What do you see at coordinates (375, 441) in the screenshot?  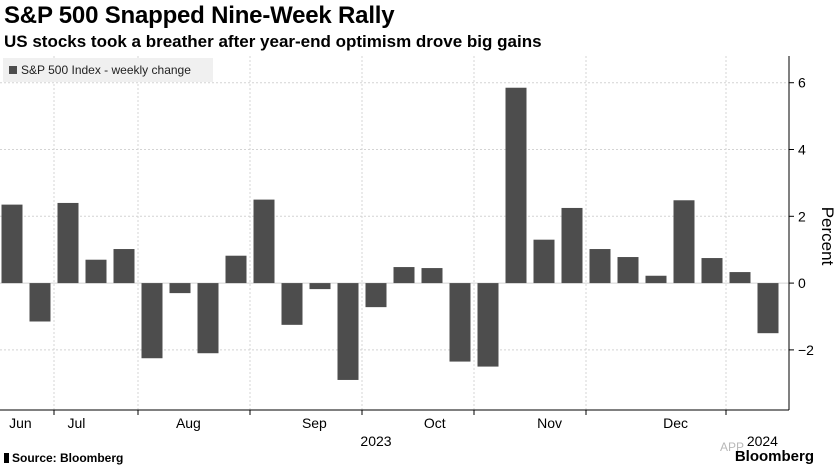 I see `year-label: 2023` at bounding box center [375, 441].